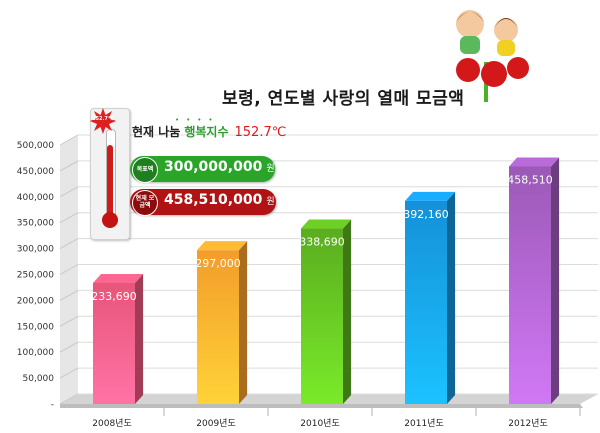 The image size is (600, 433). What do you see at coordinates (39, 379) in the screenshot?
I see `y-tick-label: 50,000` at bounding box center [39, 379].